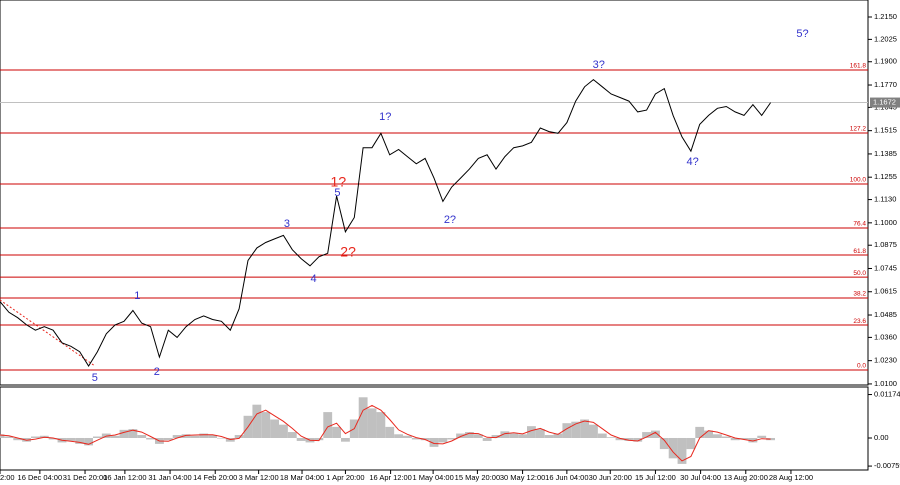 The image size is (900, 485). Describe the element at coordinates (861, 366) in the screenshot. I see `fib-label: 0.0` at that location.